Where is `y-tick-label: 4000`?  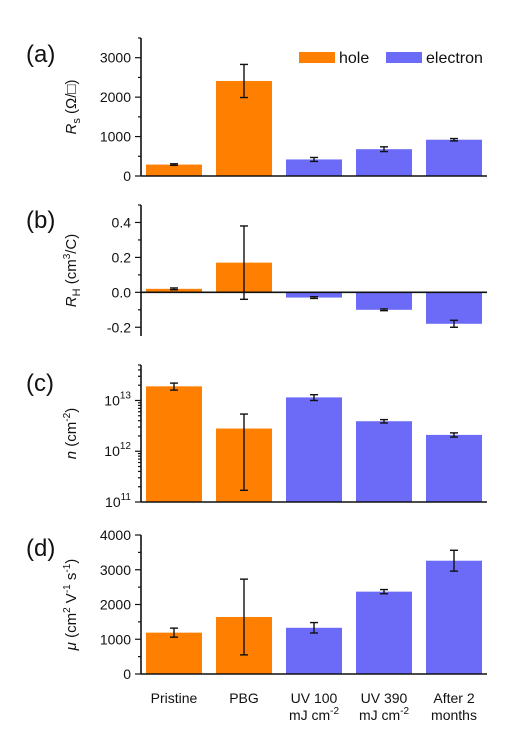
y-tick-label: 4000 is located at coordinates (115, 535).